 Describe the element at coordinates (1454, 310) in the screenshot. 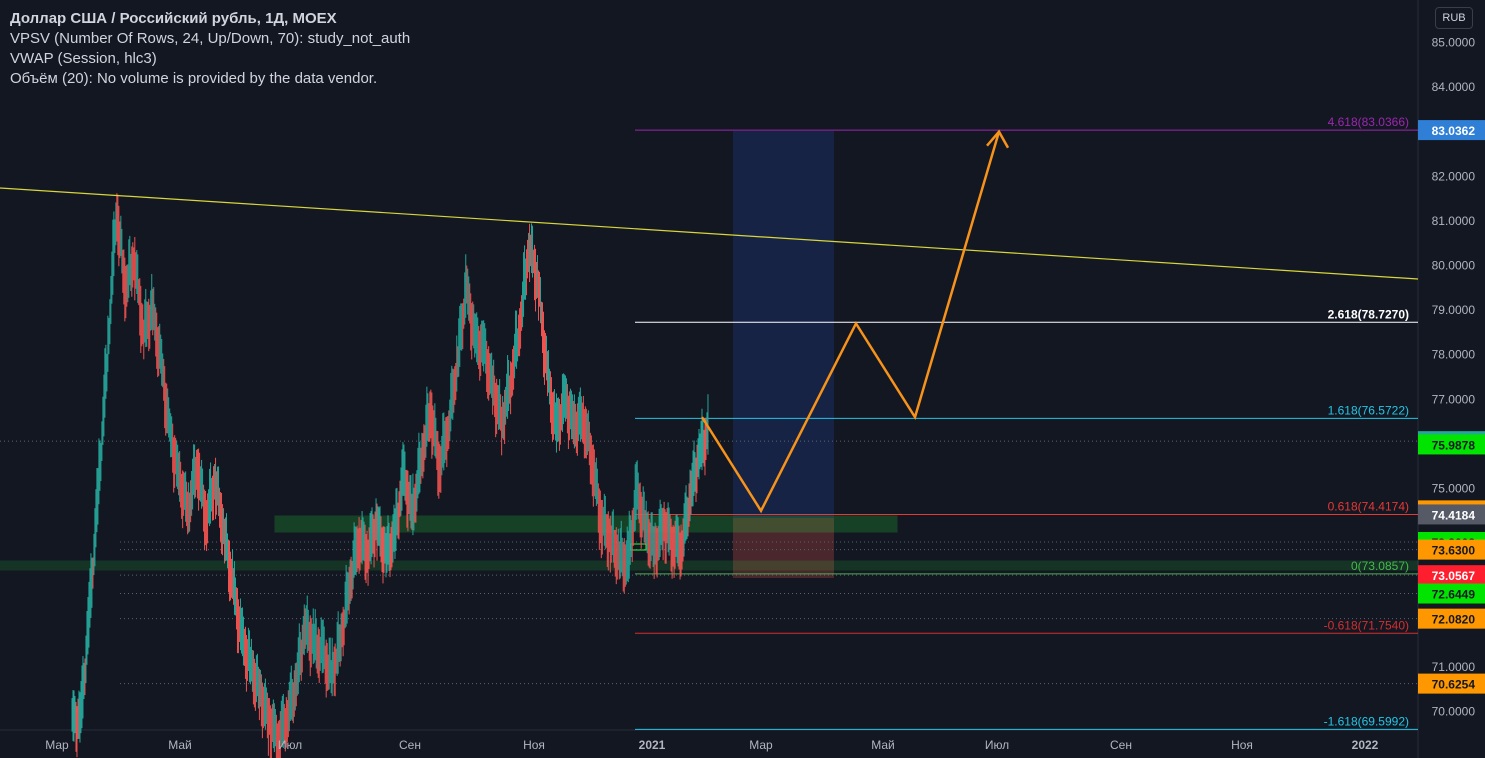

I see `price-axis-tick: 79.0000` at that location.